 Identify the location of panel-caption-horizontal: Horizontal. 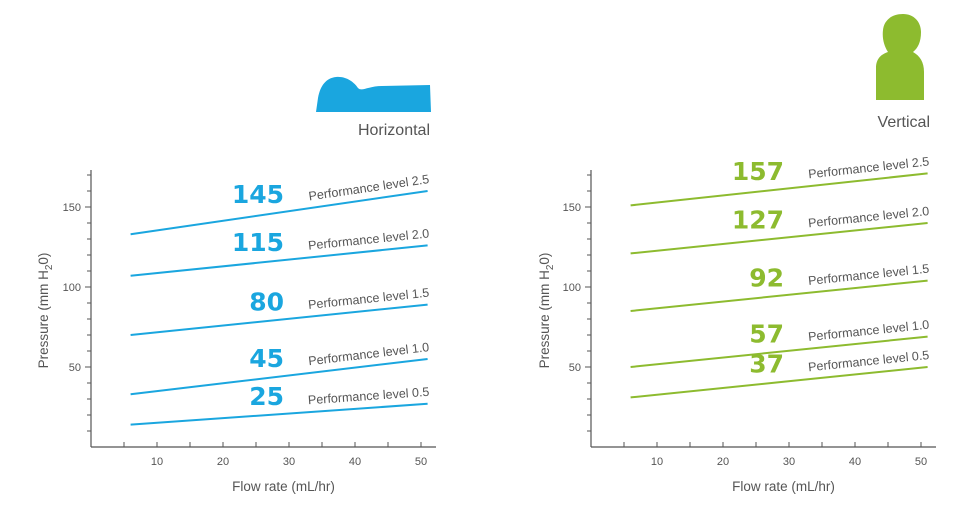
(394, 130).